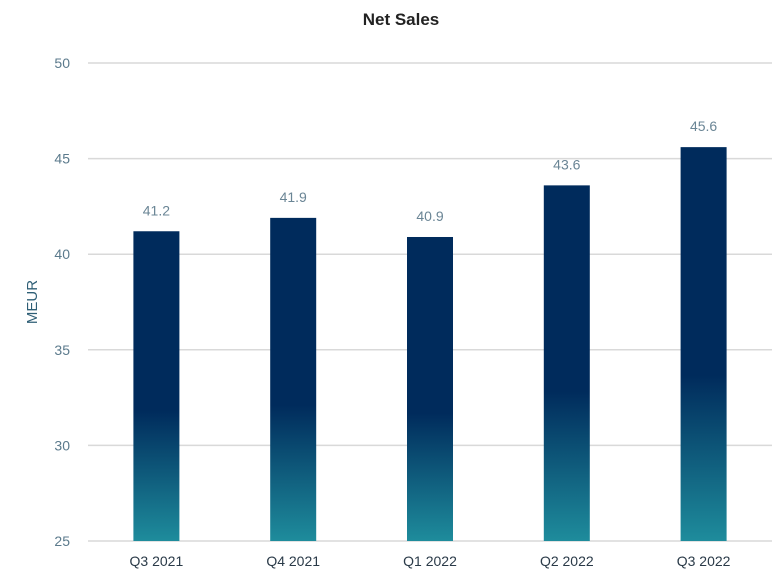 The image size is (772, 571). What do you see at coordinates (293, 561) in the screenshot?
I see `x-category-label: Q4 2021` at bounding box center [293, 561].